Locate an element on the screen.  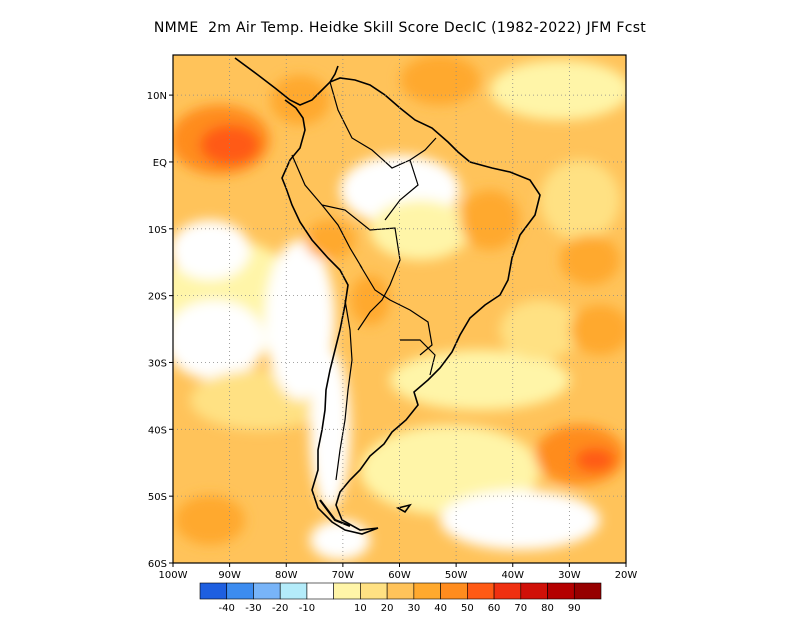
lon-label: 50W is located at coordinates (456, 575).